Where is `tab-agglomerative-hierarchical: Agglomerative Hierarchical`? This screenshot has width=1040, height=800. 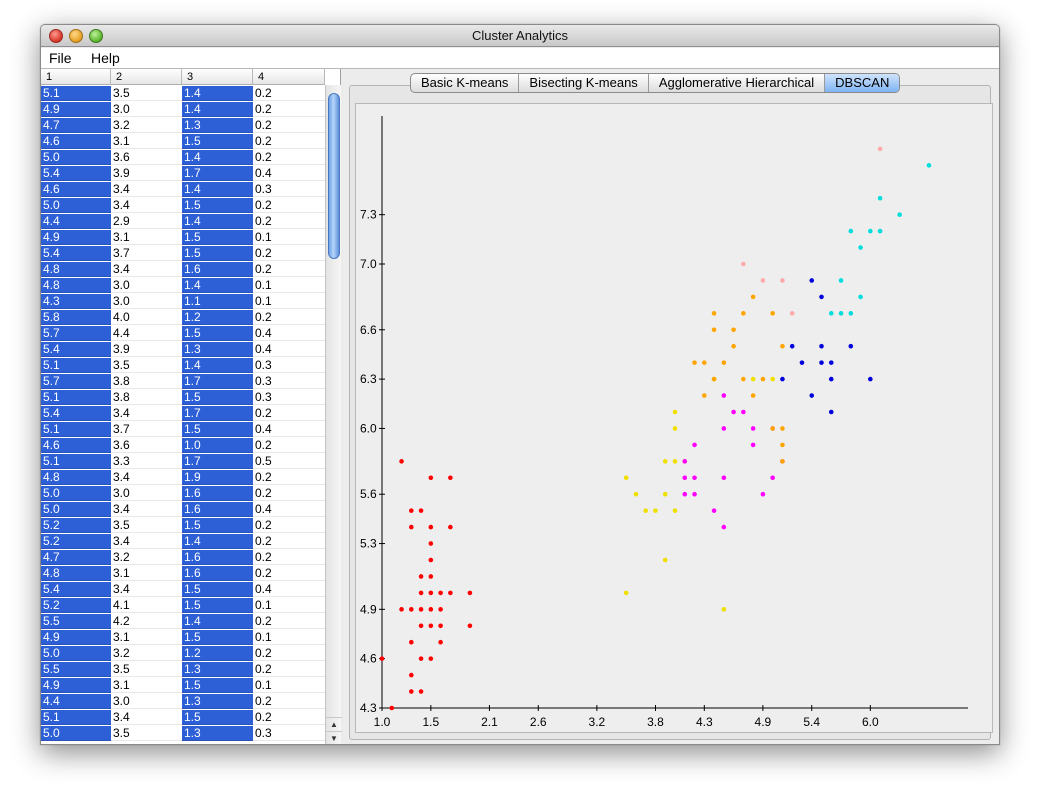 tab-agglomerative-hierarchical: Agglomerative Hierarchical is located at coordinates (737, 83).